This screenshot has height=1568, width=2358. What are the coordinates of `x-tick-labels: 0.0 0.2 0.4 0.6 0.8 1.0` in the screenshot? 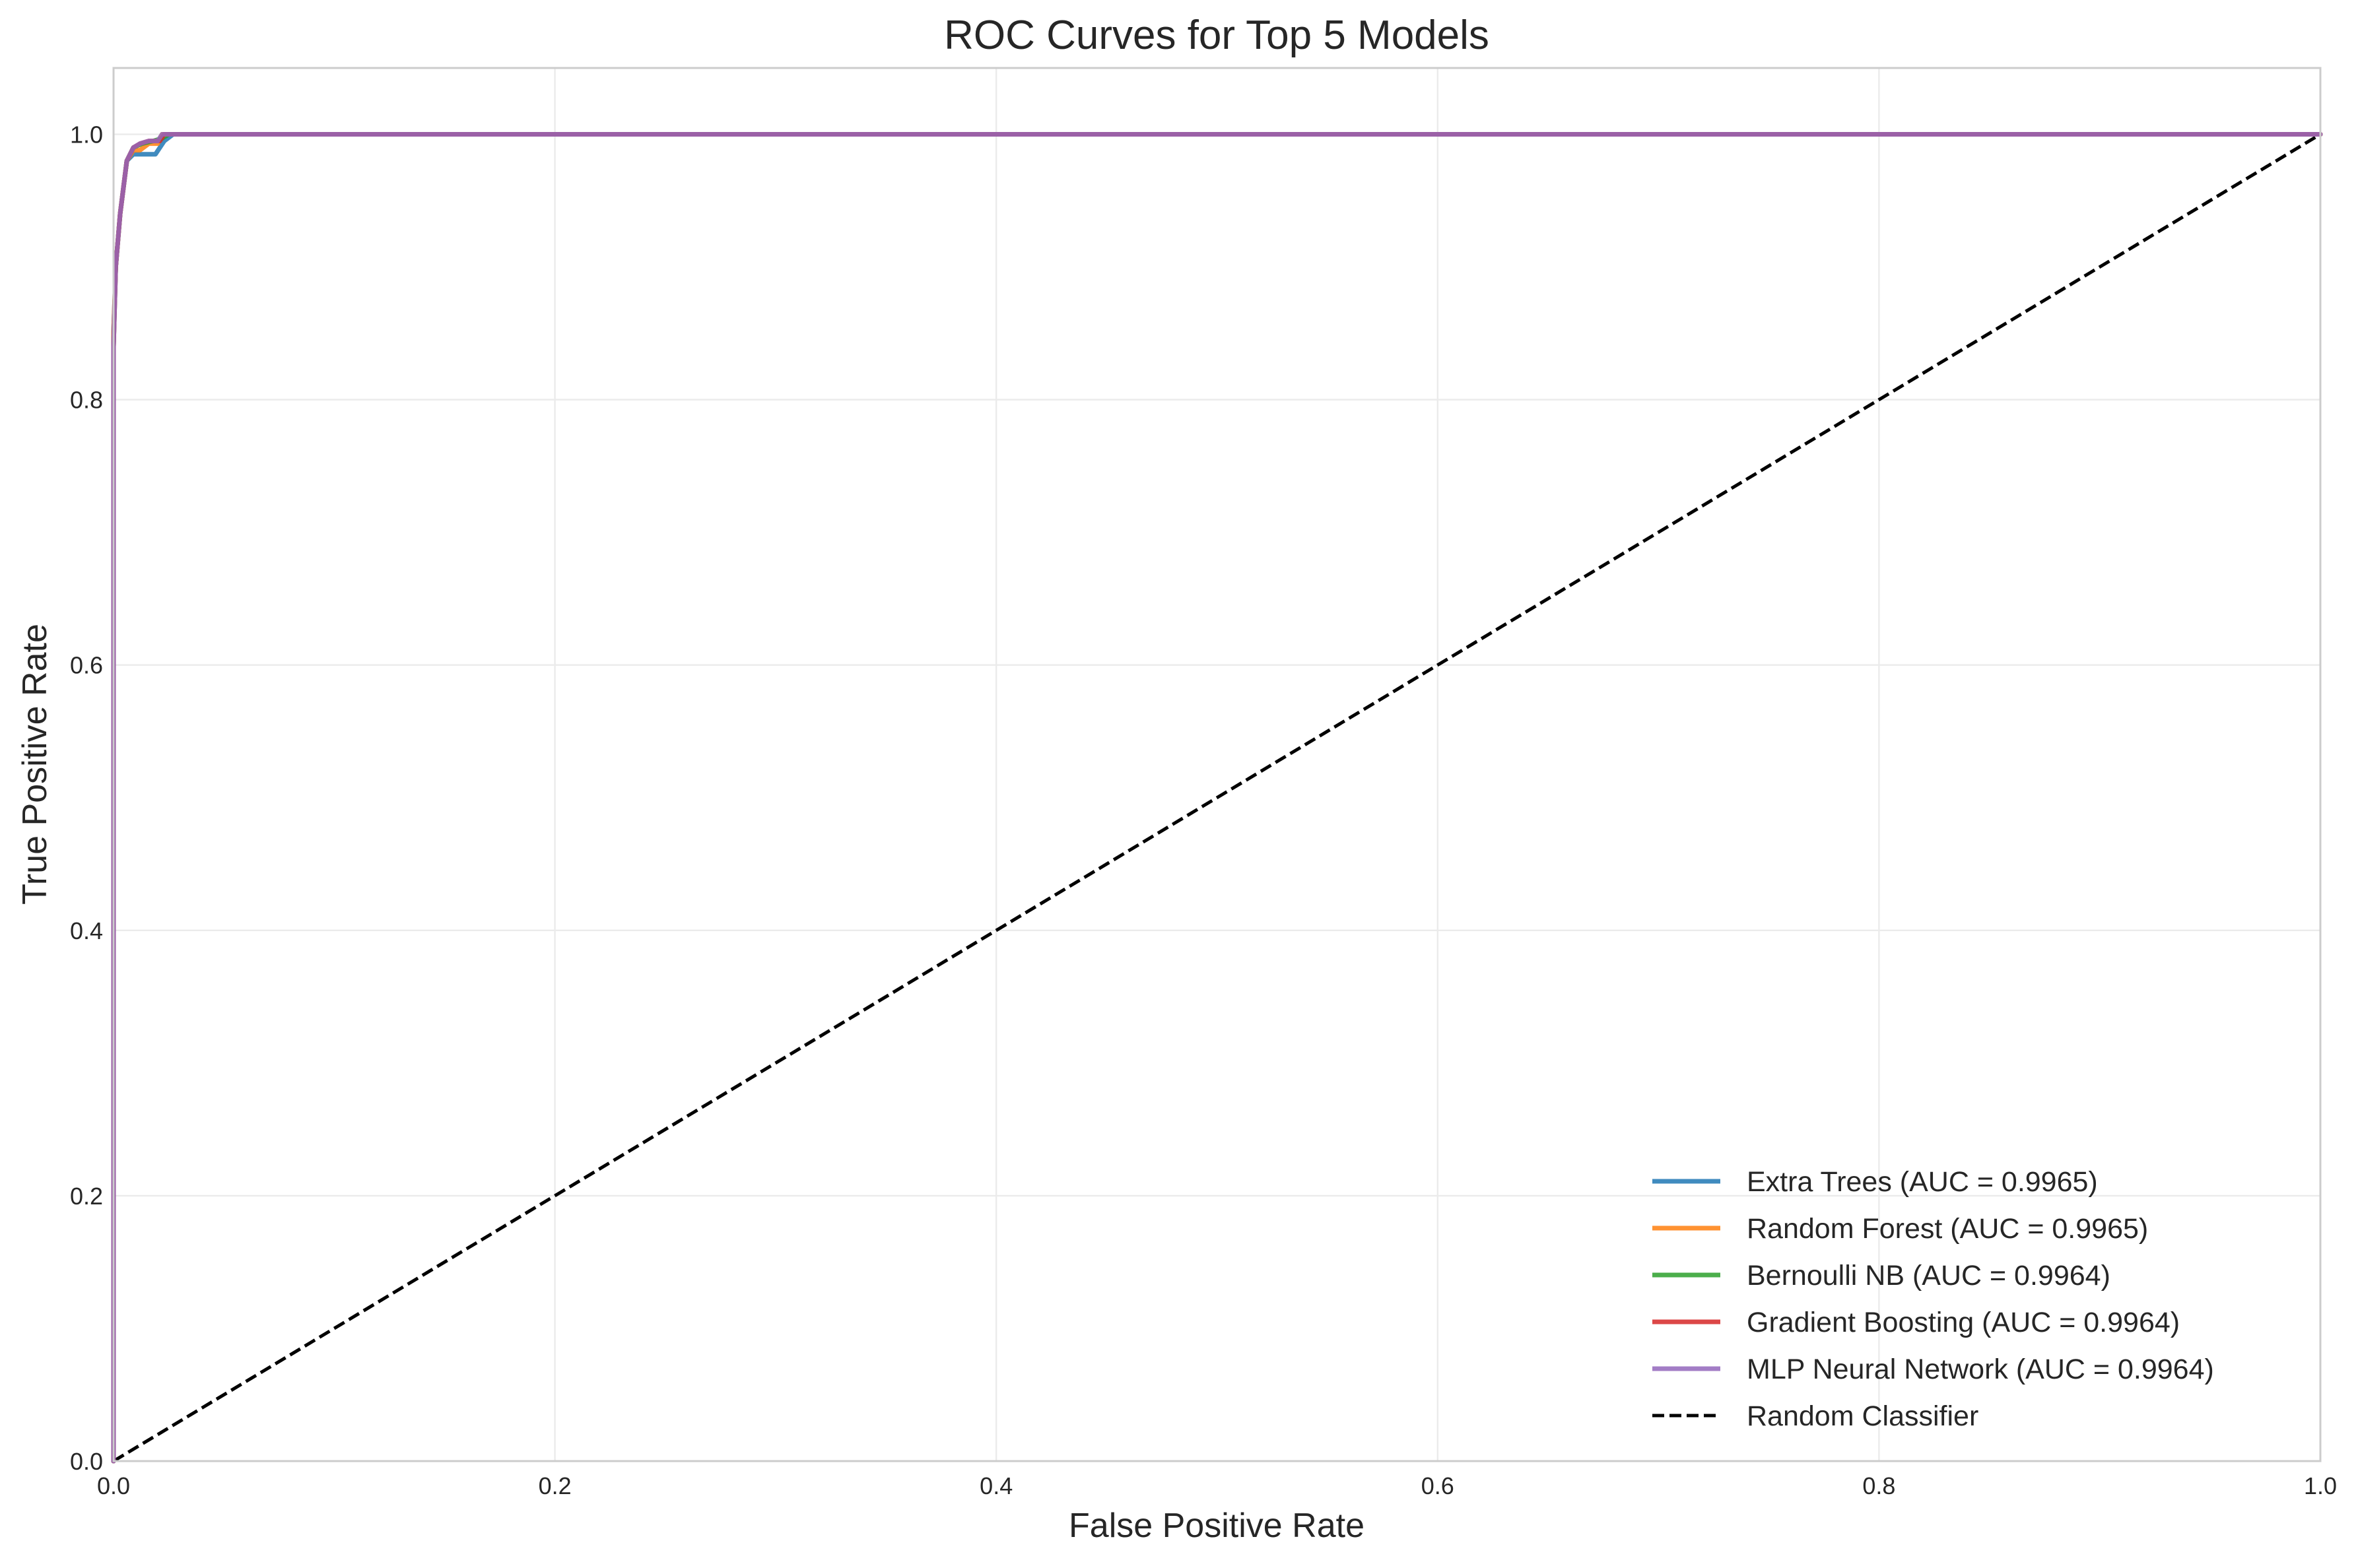 It's located at (1217, 1486).